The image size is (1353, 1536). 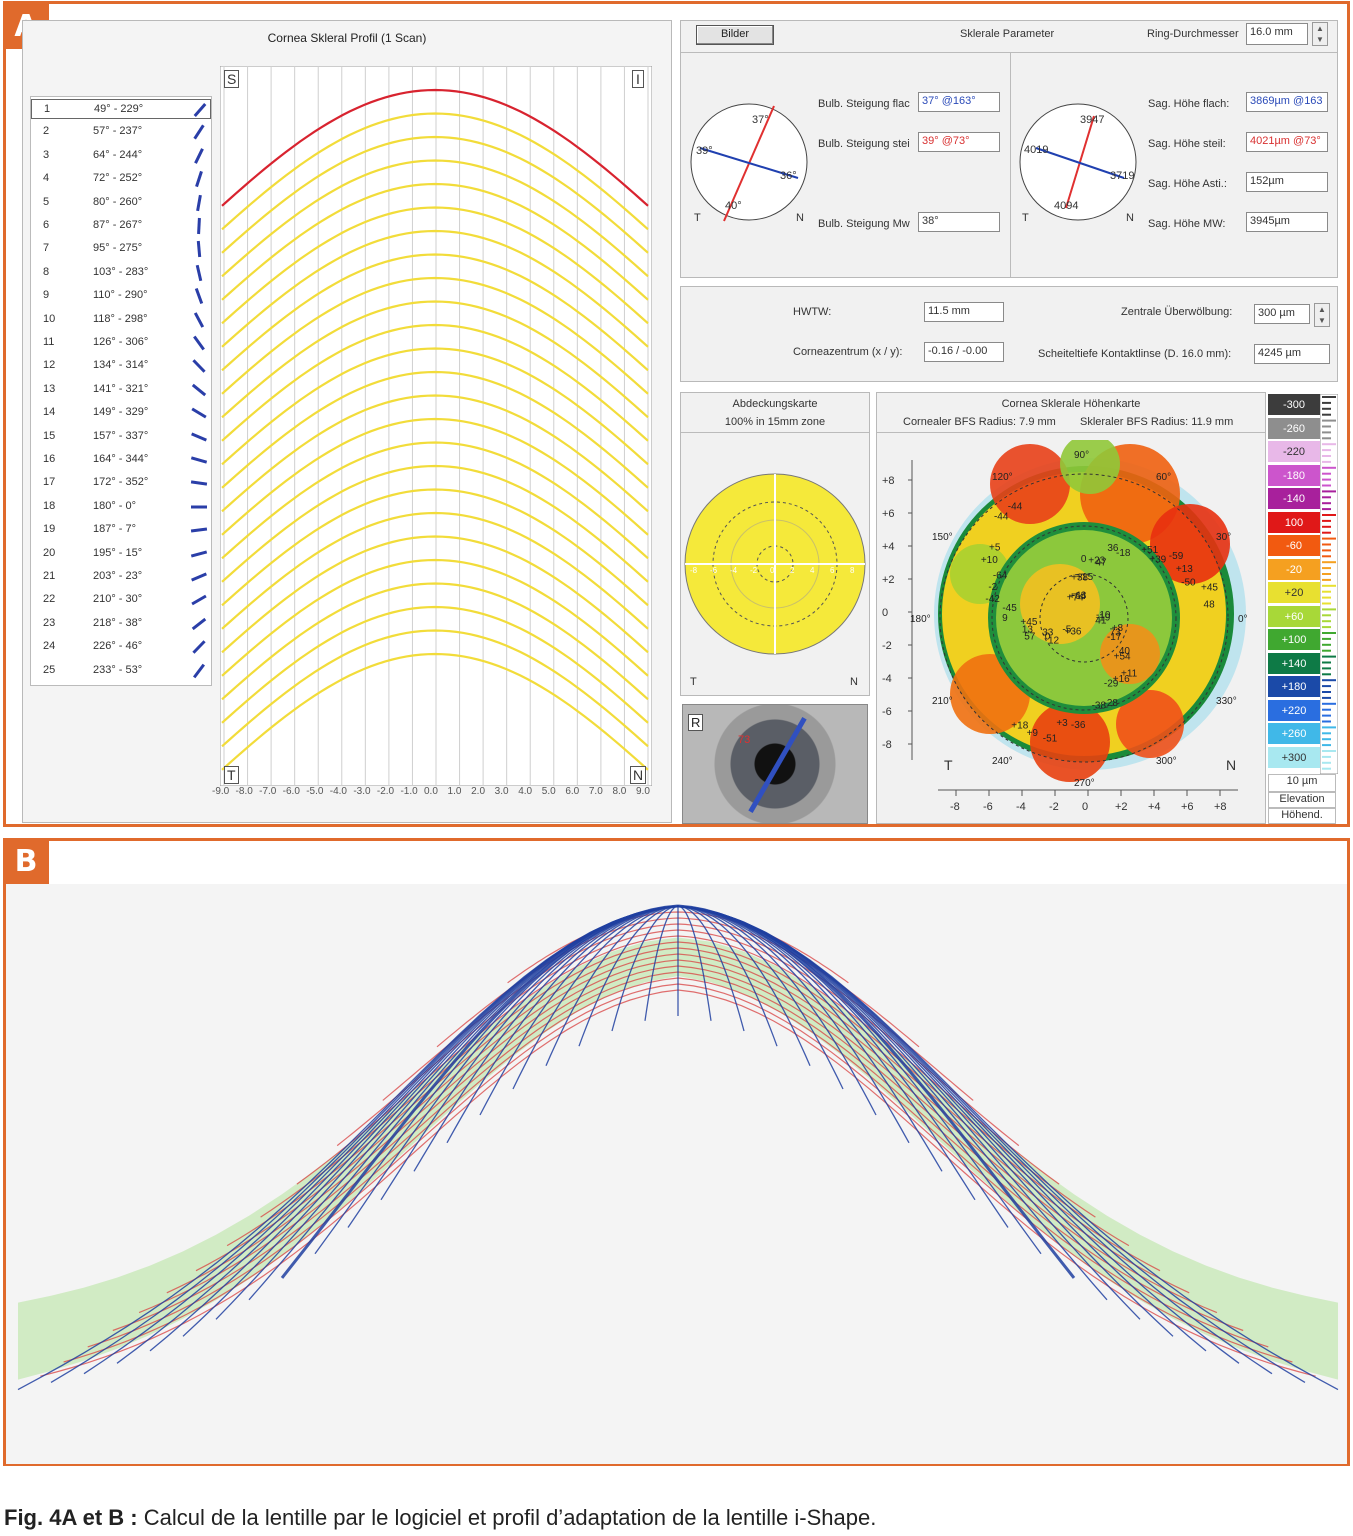 I want to click on scan-range: 110° - 290°, so click(x=120, y=295).